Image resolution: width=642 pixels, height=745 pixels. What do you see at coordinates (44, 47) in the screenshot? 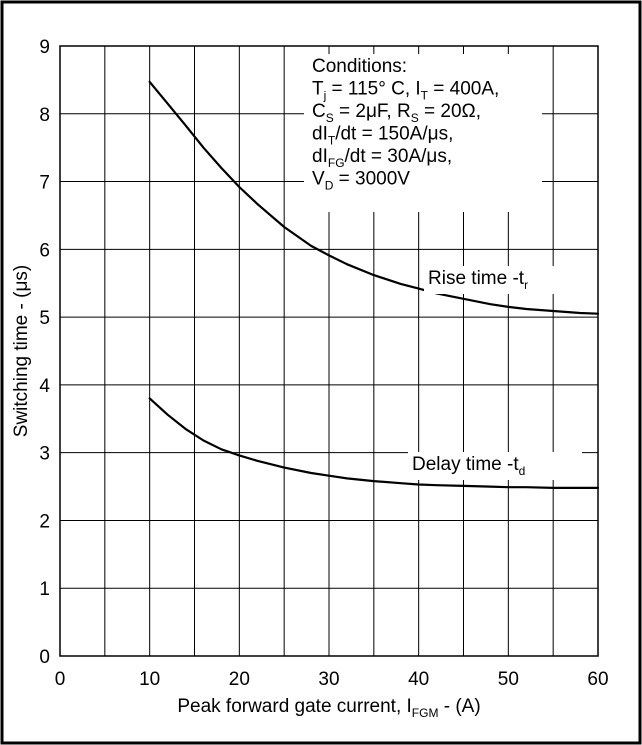
I see `y-tick-label: 9` at bounding box center [44, 47].